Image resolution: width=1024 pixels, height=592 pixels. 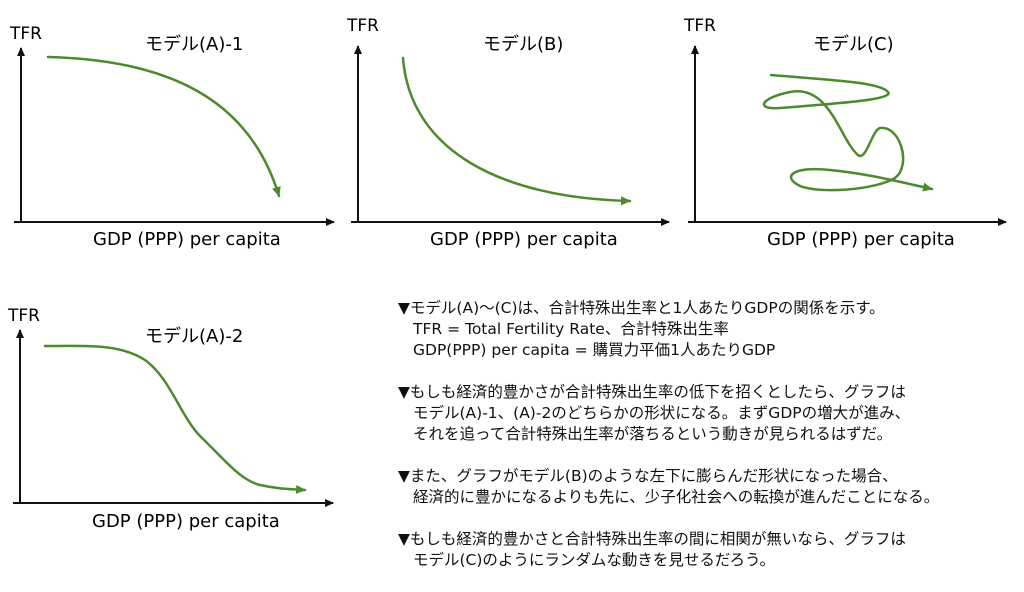 I want to click on panel-model-a1: TFR モデル(A)-1 GDP (PPP) per capita, so click(x=172, y=137).